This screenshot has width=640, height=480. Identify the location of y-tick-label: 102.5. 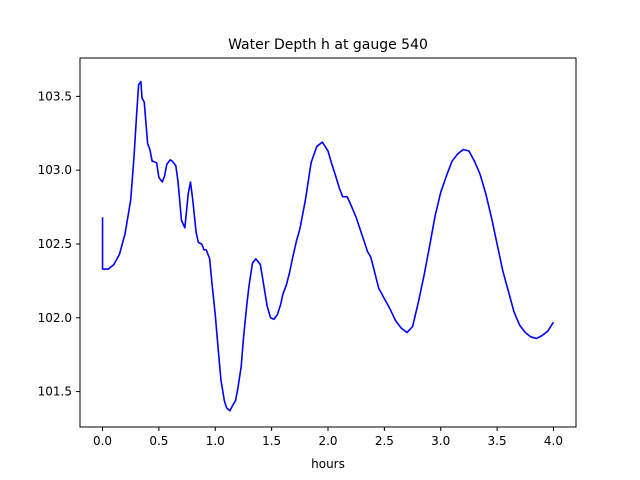
(55, 244).